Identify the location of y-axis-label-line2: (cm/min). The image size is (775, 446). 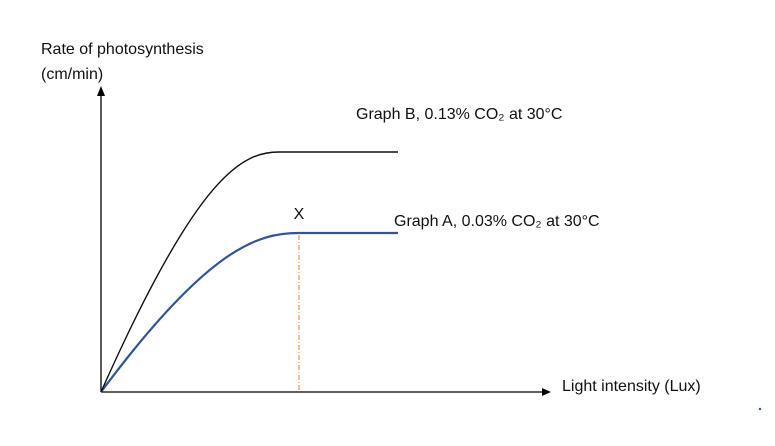
(72, 74).